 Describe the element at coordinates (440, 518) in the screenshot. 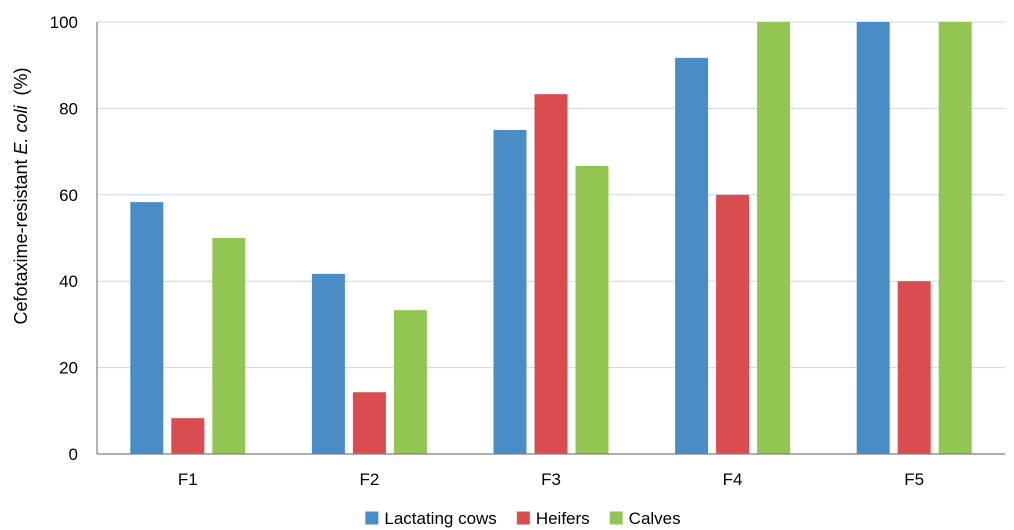

I see `legend-label: Lactating cows` at that location.